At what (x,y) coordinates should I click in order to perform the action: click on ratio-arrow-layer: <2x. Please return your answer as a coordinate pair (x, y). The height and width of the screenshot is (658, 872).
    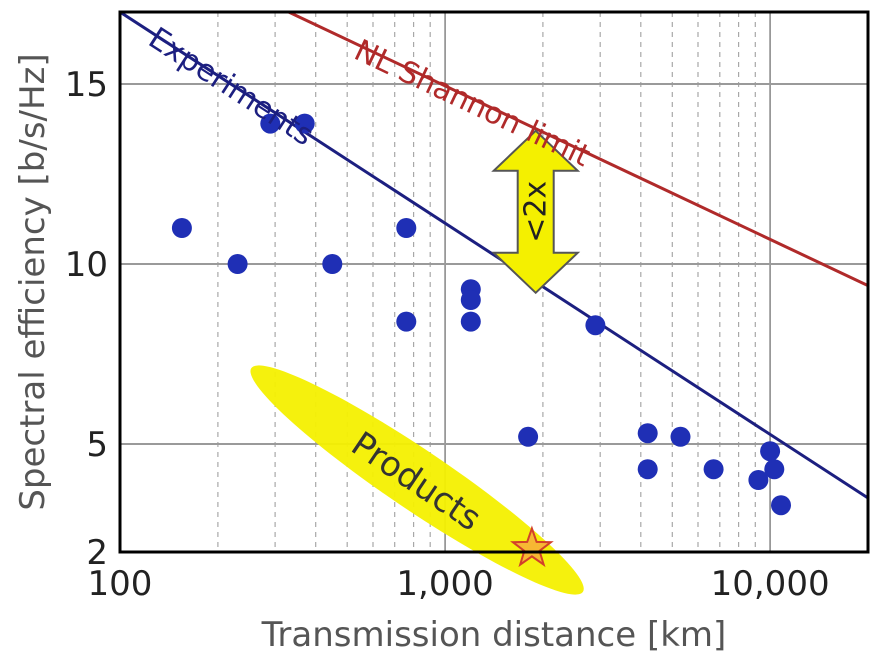
    Looking at the image, I should click on (536, 212).